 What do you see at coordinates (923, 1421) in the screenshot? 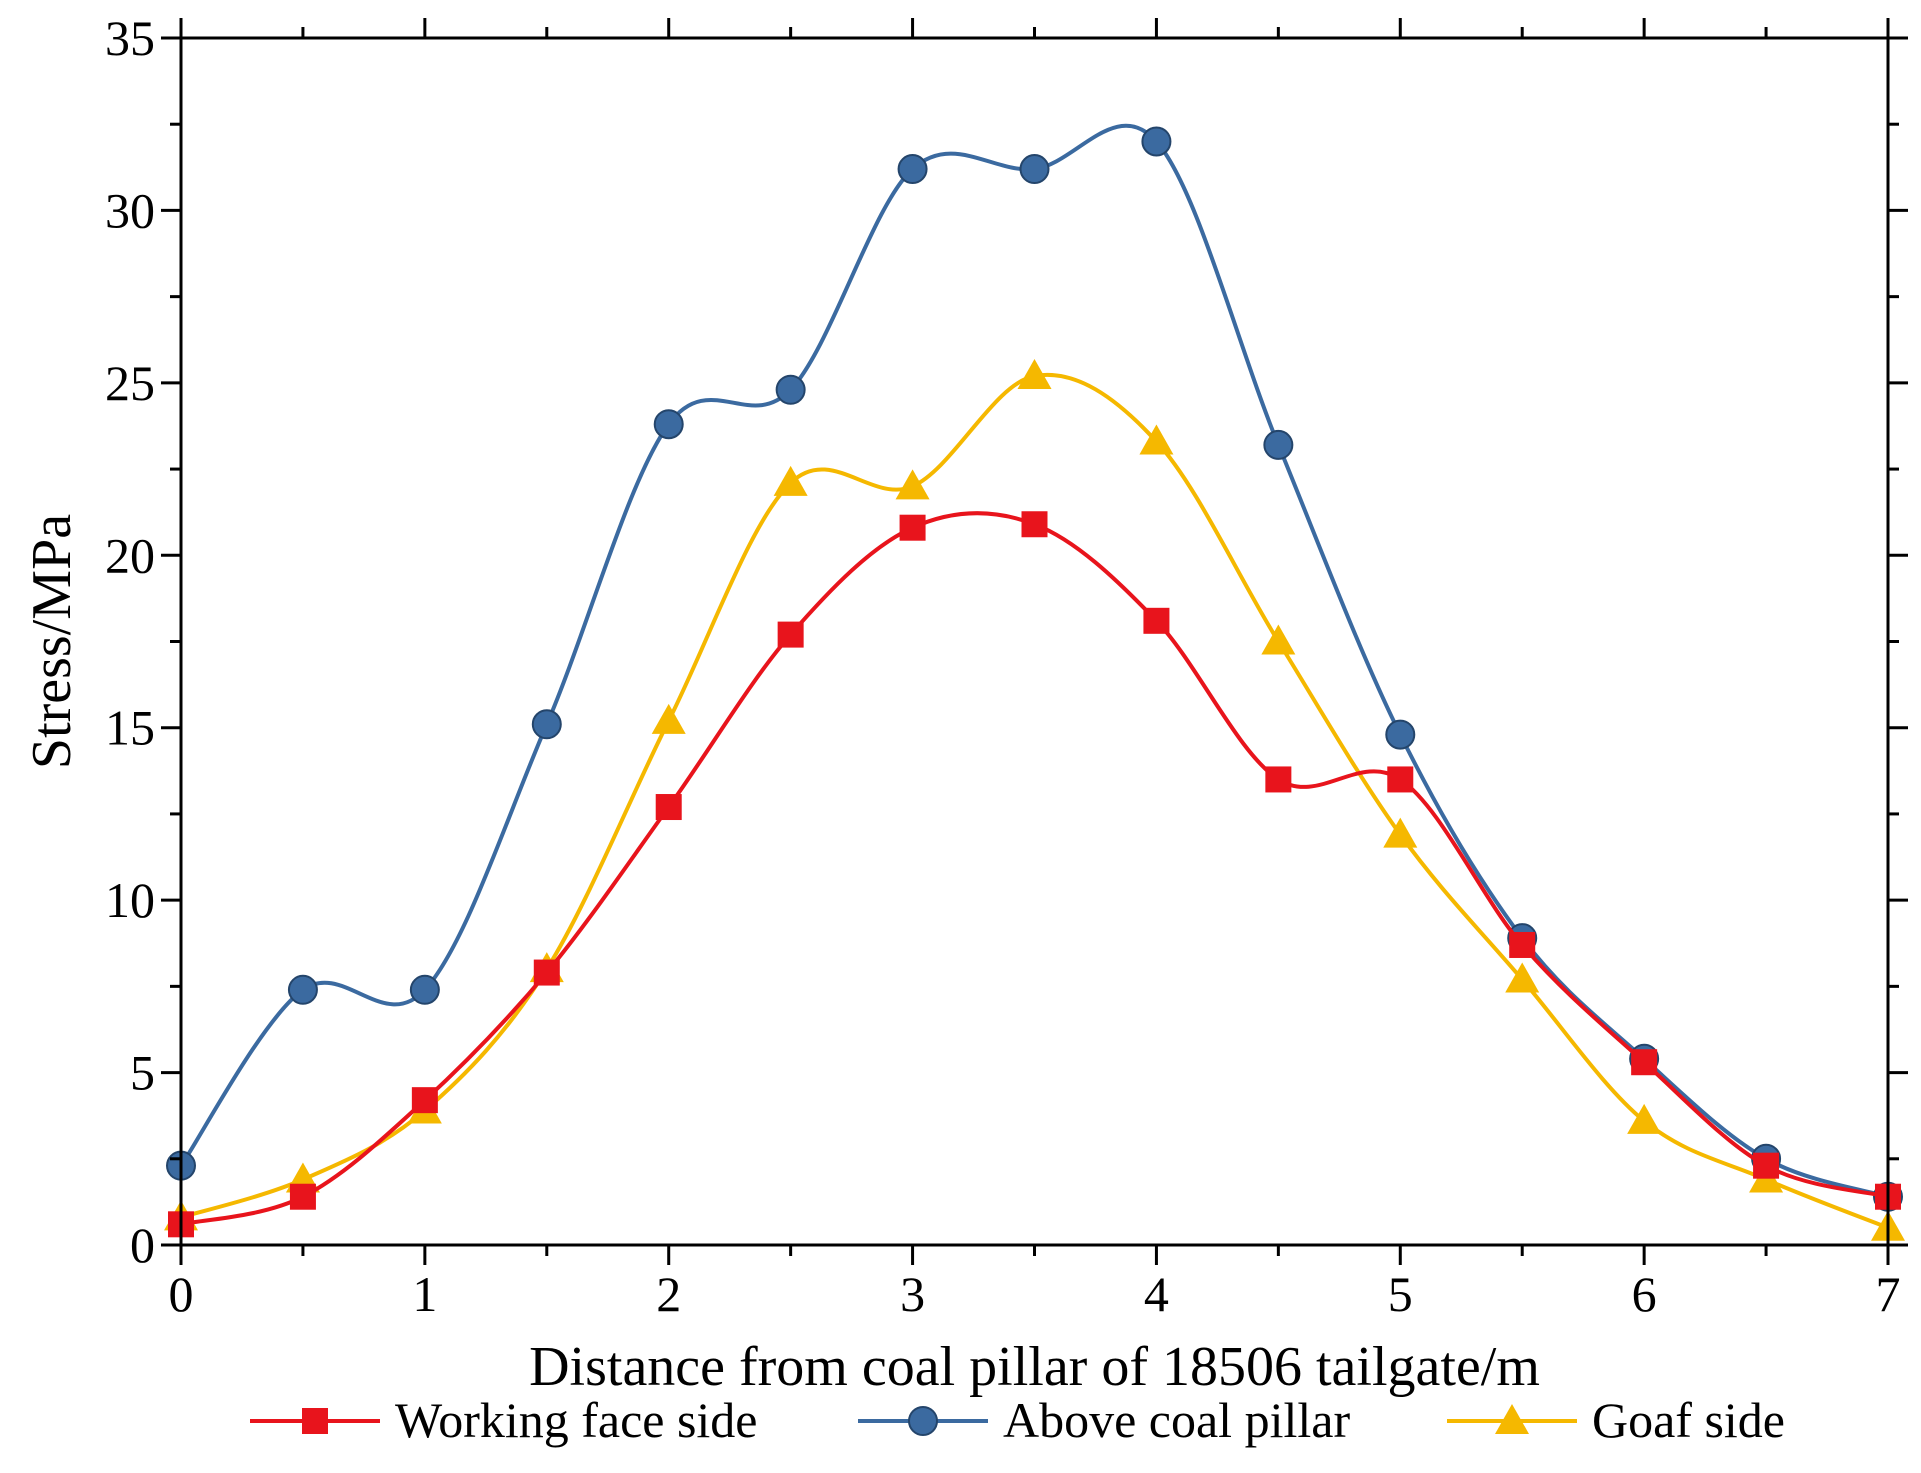
I see `legend-marker-circle` at bounding box center [923, 1421].